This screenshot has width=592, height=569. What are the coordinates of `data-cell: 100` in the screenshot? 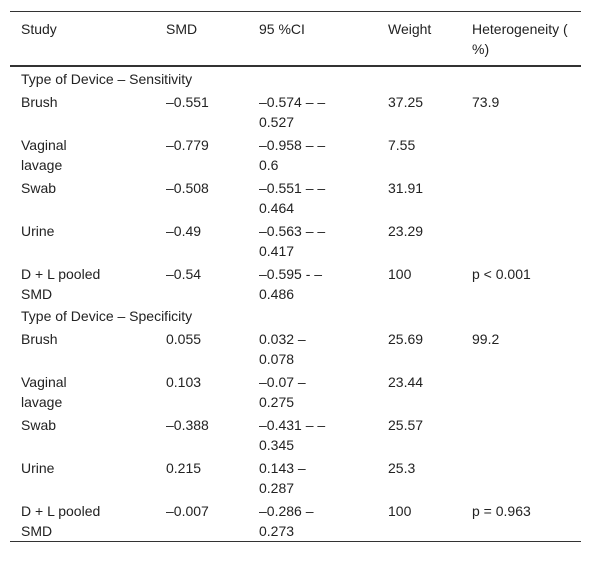 It's located at (419, 520).